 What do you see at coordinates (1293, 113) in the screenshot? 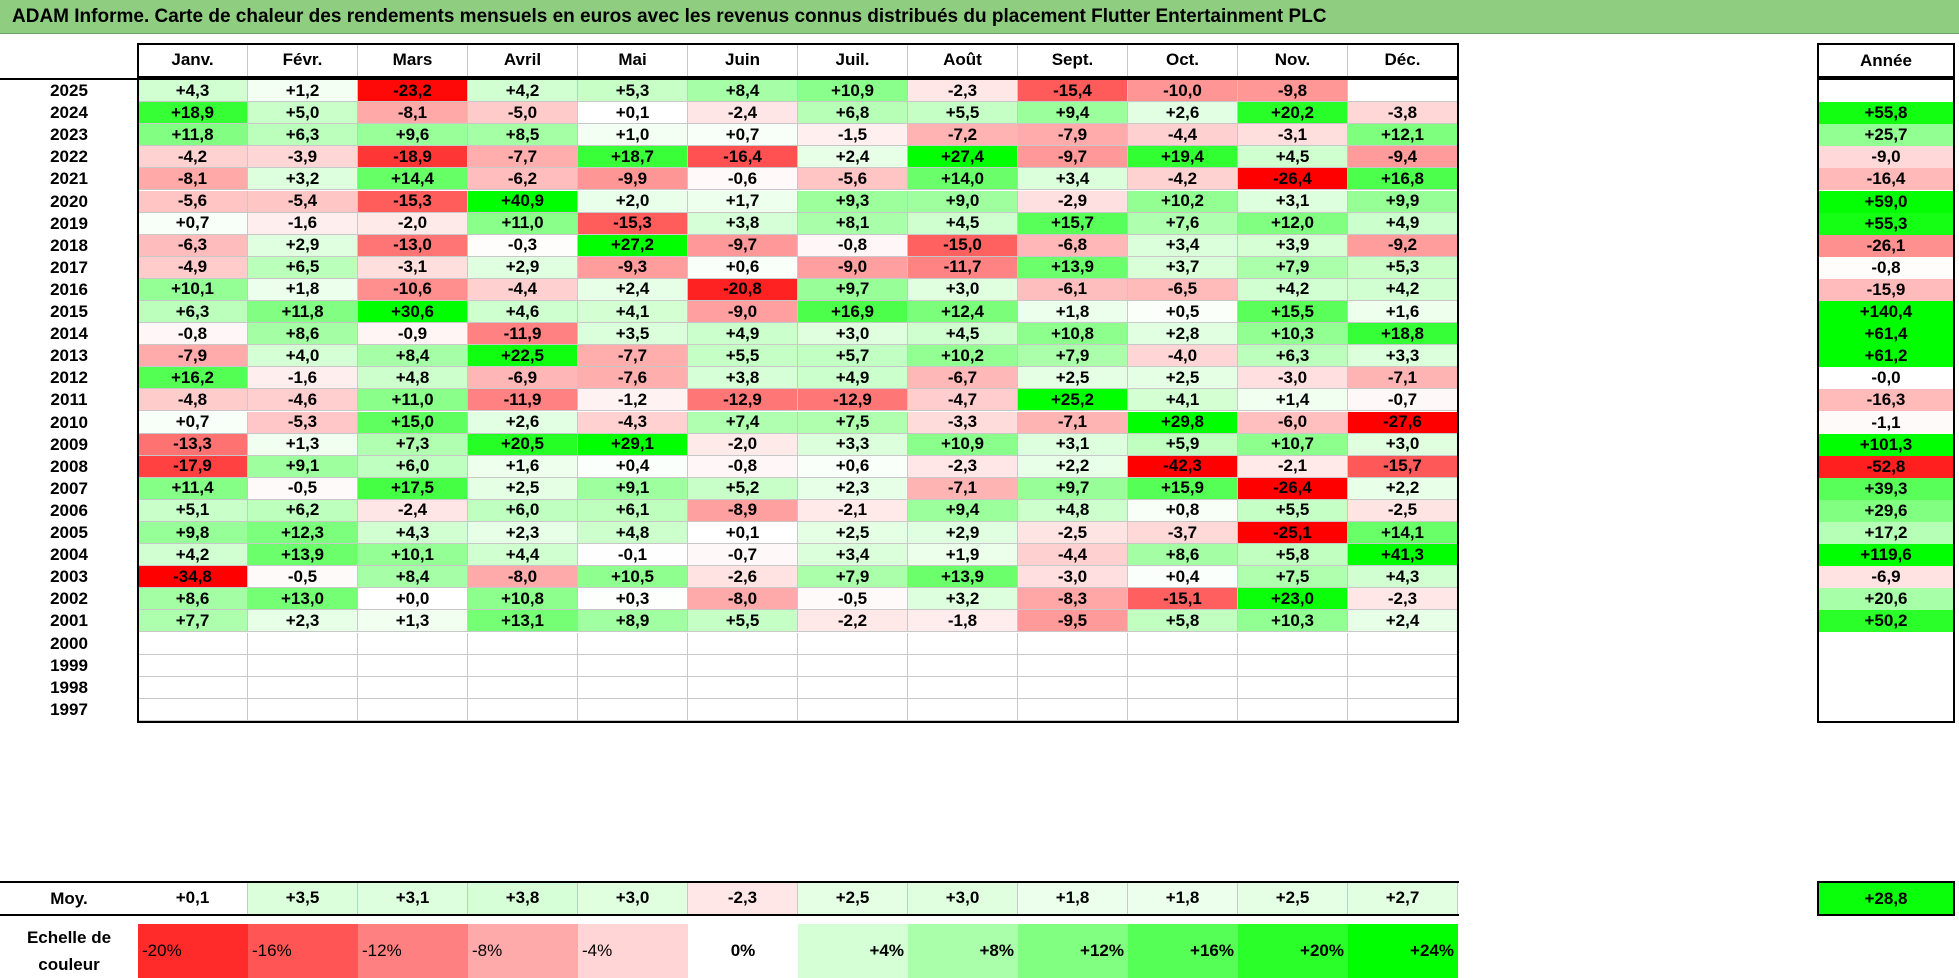
I see `heatmap-cell: +20,2` at bounding box center [1293, 113].